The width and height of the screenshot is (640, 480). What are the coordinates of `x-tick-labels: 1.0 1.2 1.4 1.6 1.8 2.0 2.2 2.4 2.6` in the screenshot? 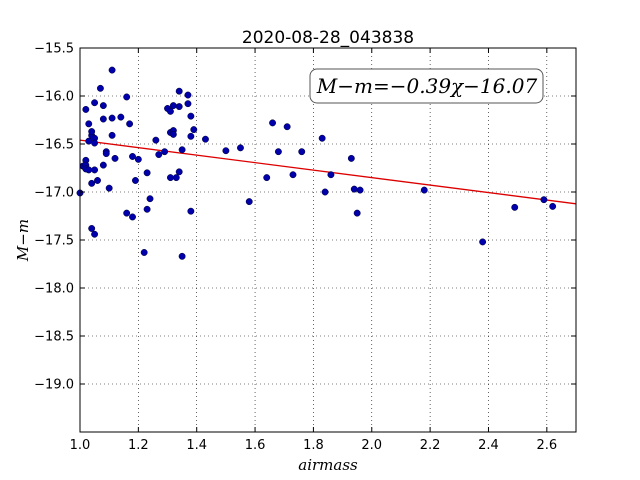 It's located at (314, 445).